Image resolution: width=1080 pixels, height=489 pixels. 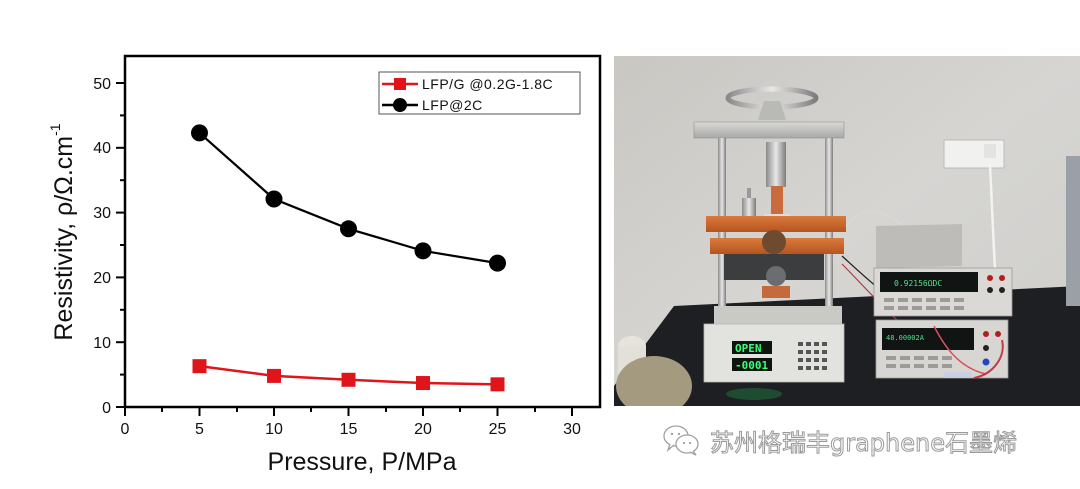 I want to click on y-tick-label: 30, so click(x=102, y=213).